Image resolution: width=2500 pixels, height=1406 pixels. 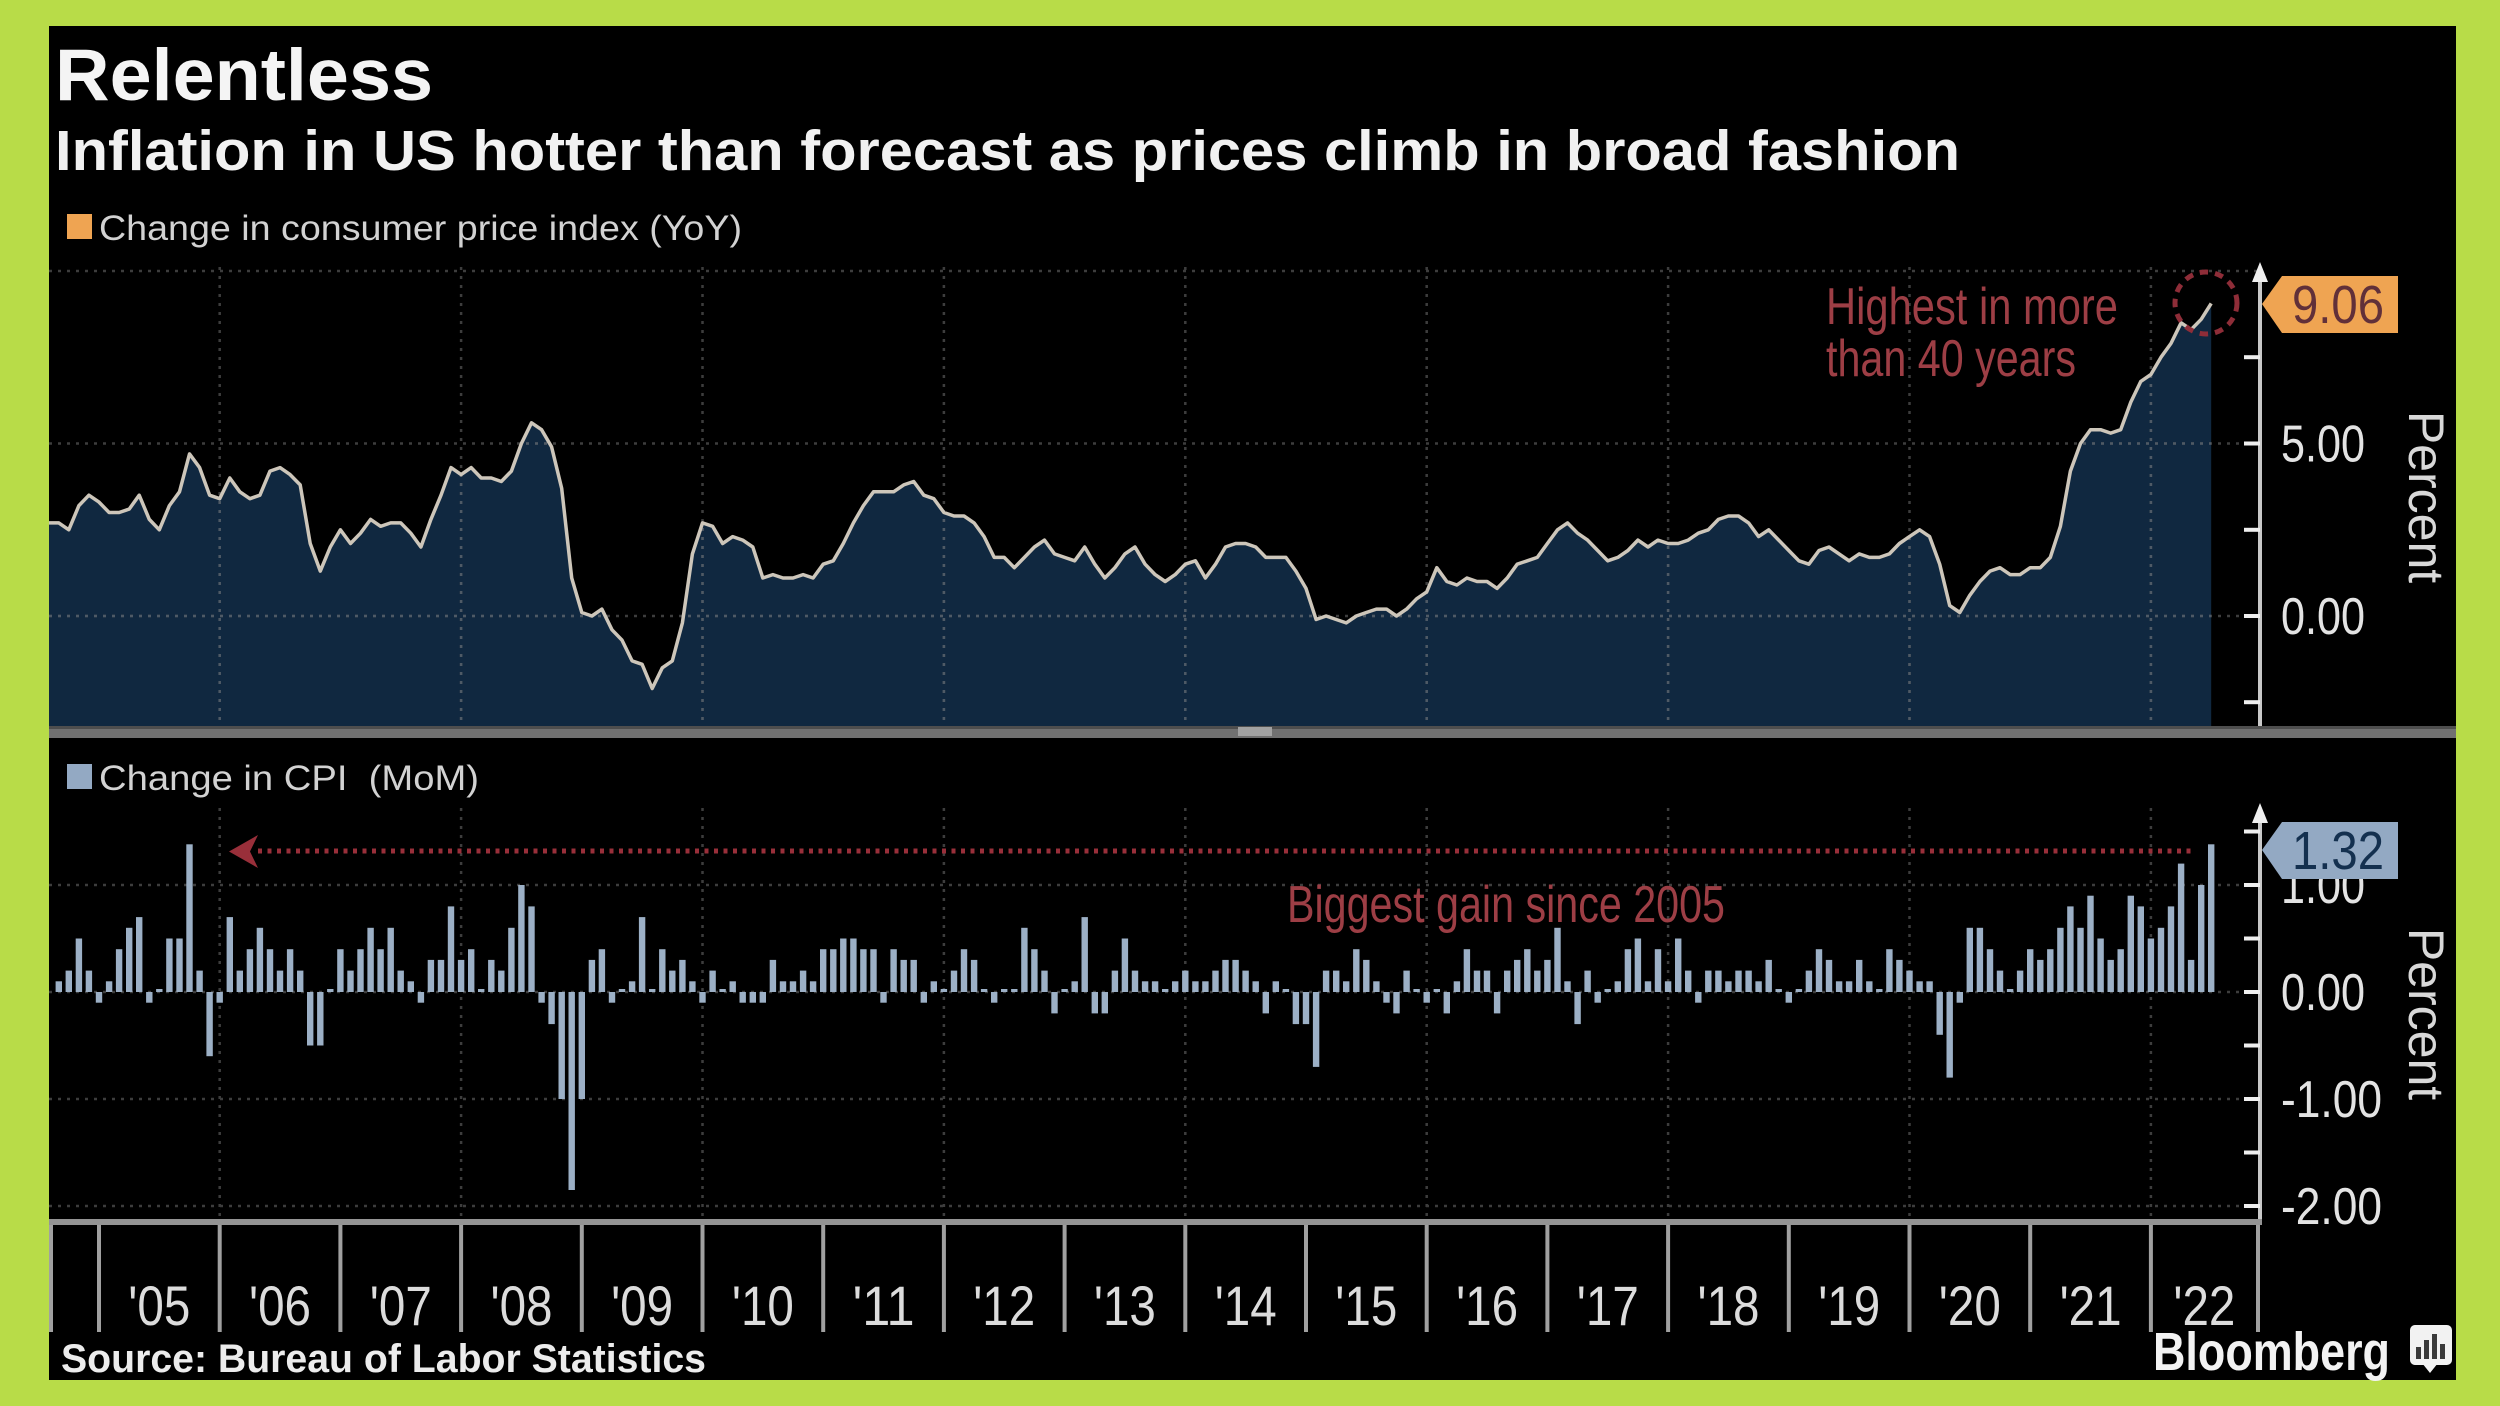 What do you see at coordinates (1849, 1305) in the screenshot?
I see `svg-text: '19` at bounding box center [1849, 1305].